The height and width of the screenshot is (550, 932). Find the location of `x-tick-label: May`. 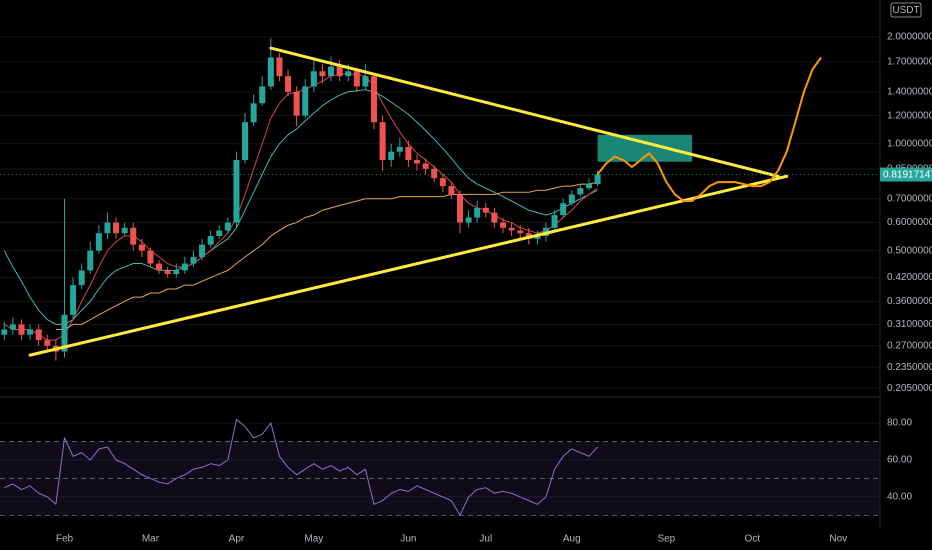

x-tick-label: May is located at coordinates (313, 539).